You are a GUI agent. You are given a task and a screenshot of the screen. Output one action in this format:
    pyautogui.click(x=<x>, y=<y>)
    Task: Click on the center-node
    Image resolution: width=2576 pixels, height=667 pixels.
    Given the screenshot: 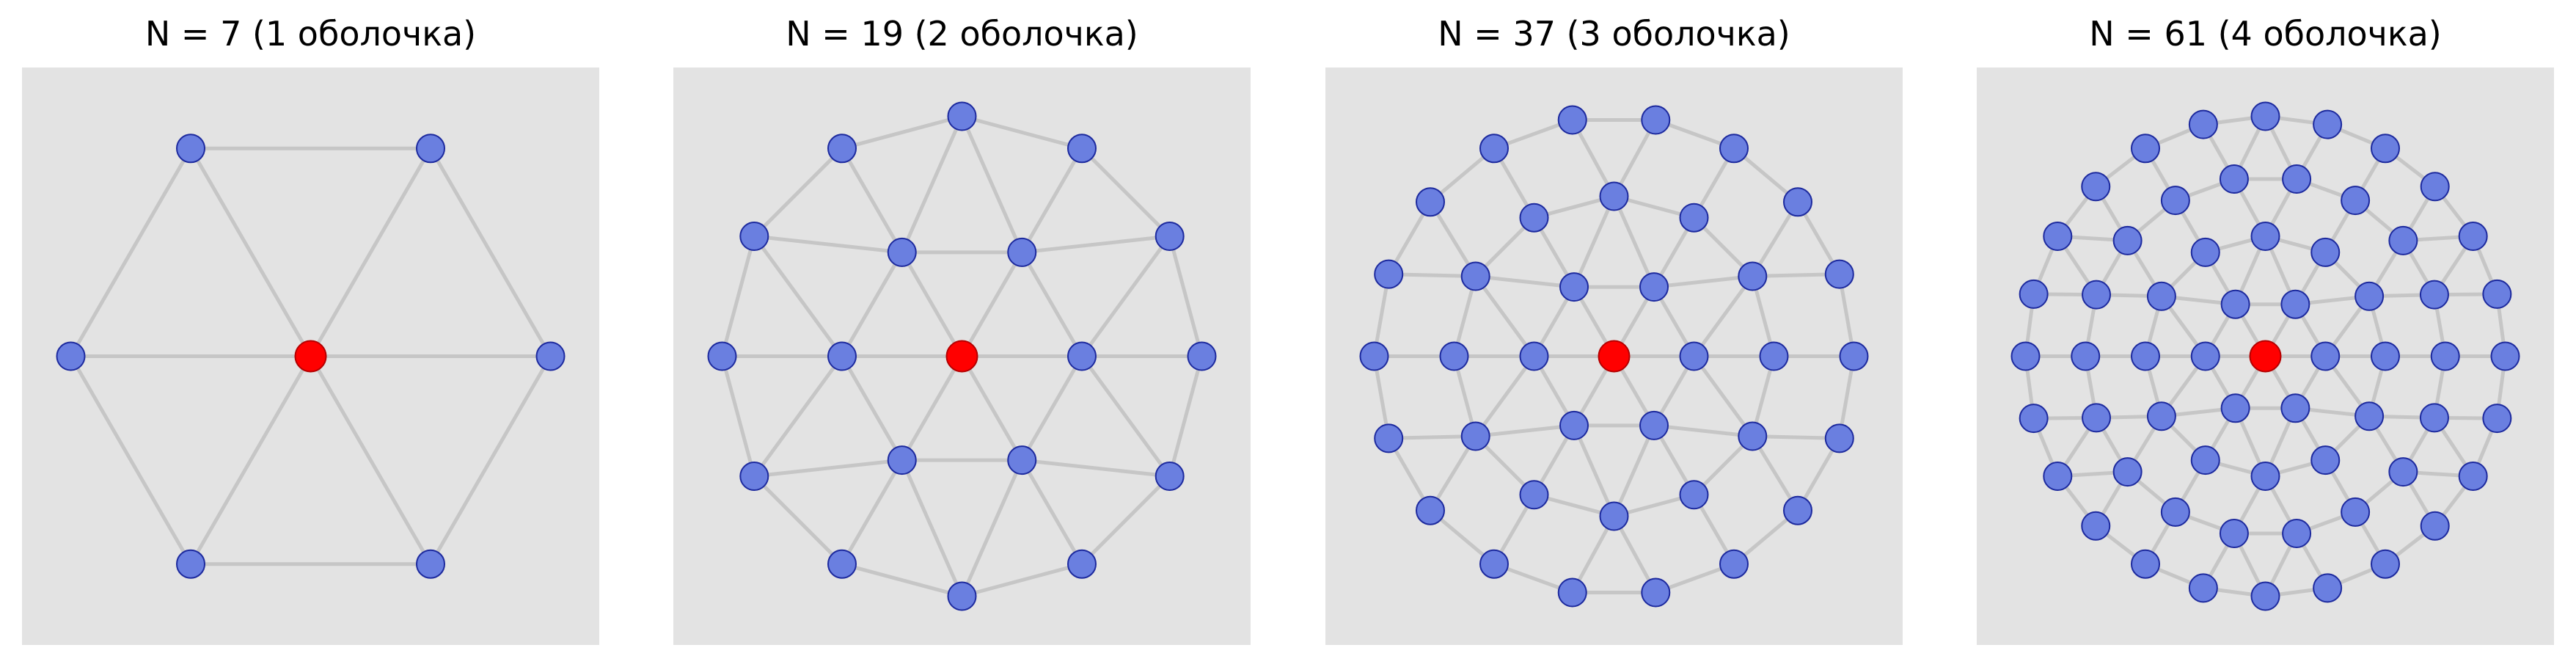 What is the action you would take?
    pyautogui.click(x=962, y=356)
    